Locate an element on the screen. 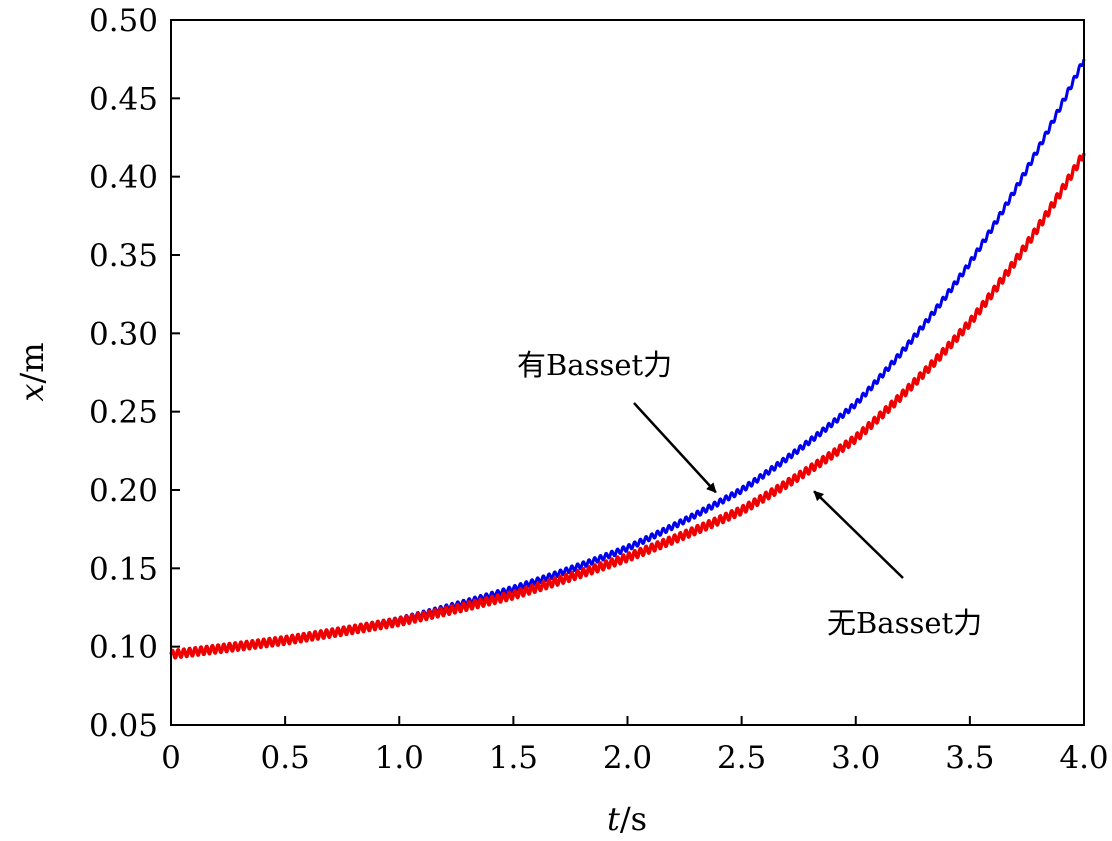 This screenshot has height=841, width=1112. y-axis-variable: x is located at coordinates (32, 393).